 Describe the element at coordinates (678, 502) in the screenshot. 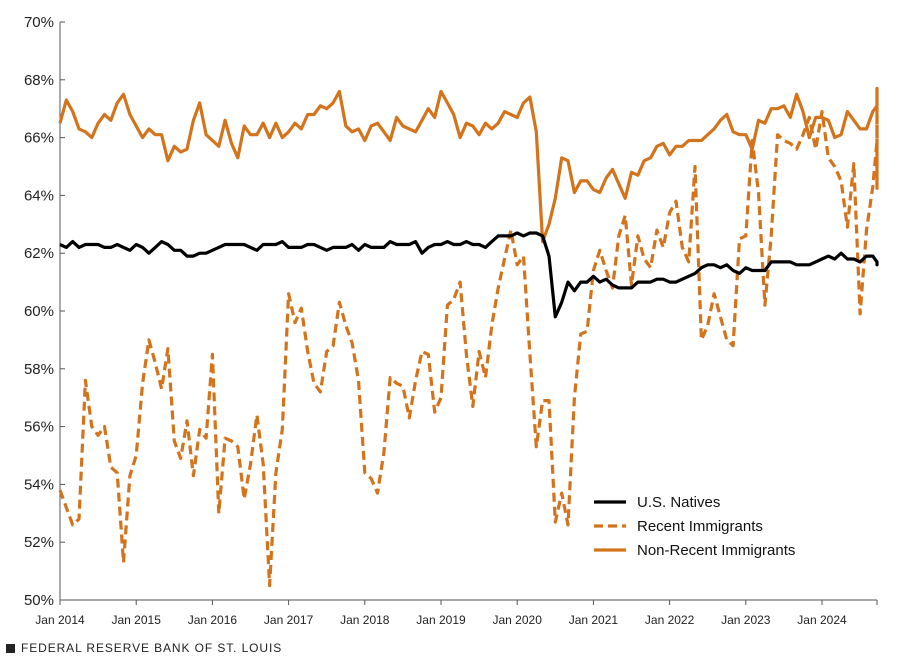

I see `legend-label-us-natives: U.S. Natives` at that location.